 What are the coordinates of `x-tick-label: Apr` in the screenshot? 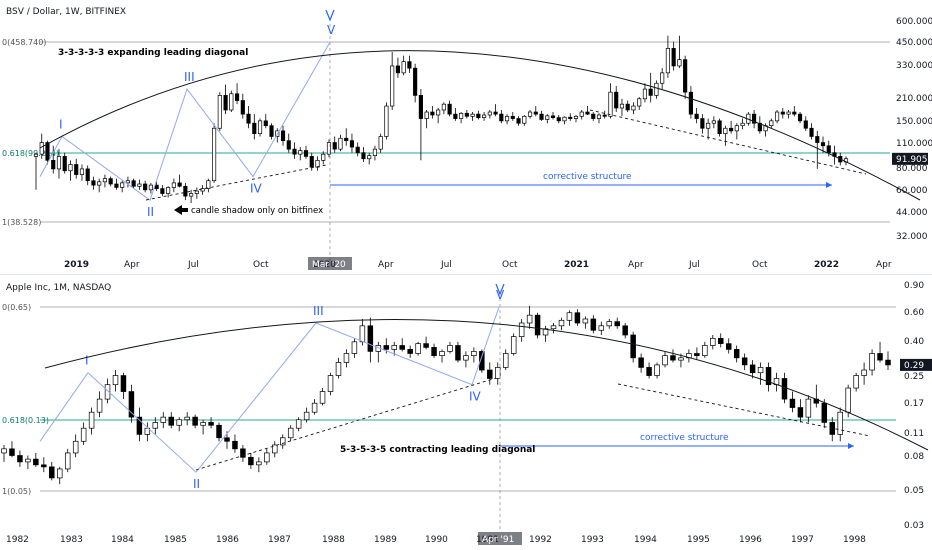 It's located at (636, 265).